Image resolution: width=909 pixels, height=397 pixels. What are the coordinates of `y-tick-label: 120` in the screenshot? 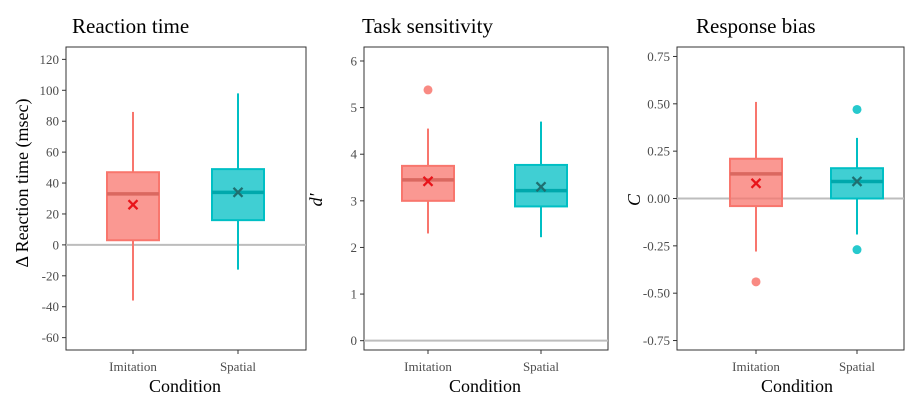 It's located at (50, 59).